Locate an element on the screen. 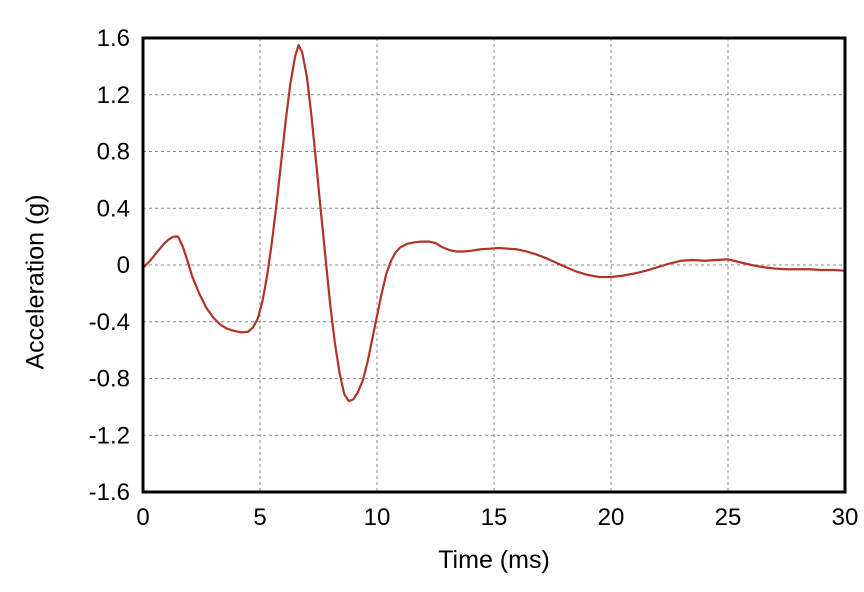 The width and height of the screenshot is (864, 592). y-tick-label: 1.6 is located at coordinates (113, 38).